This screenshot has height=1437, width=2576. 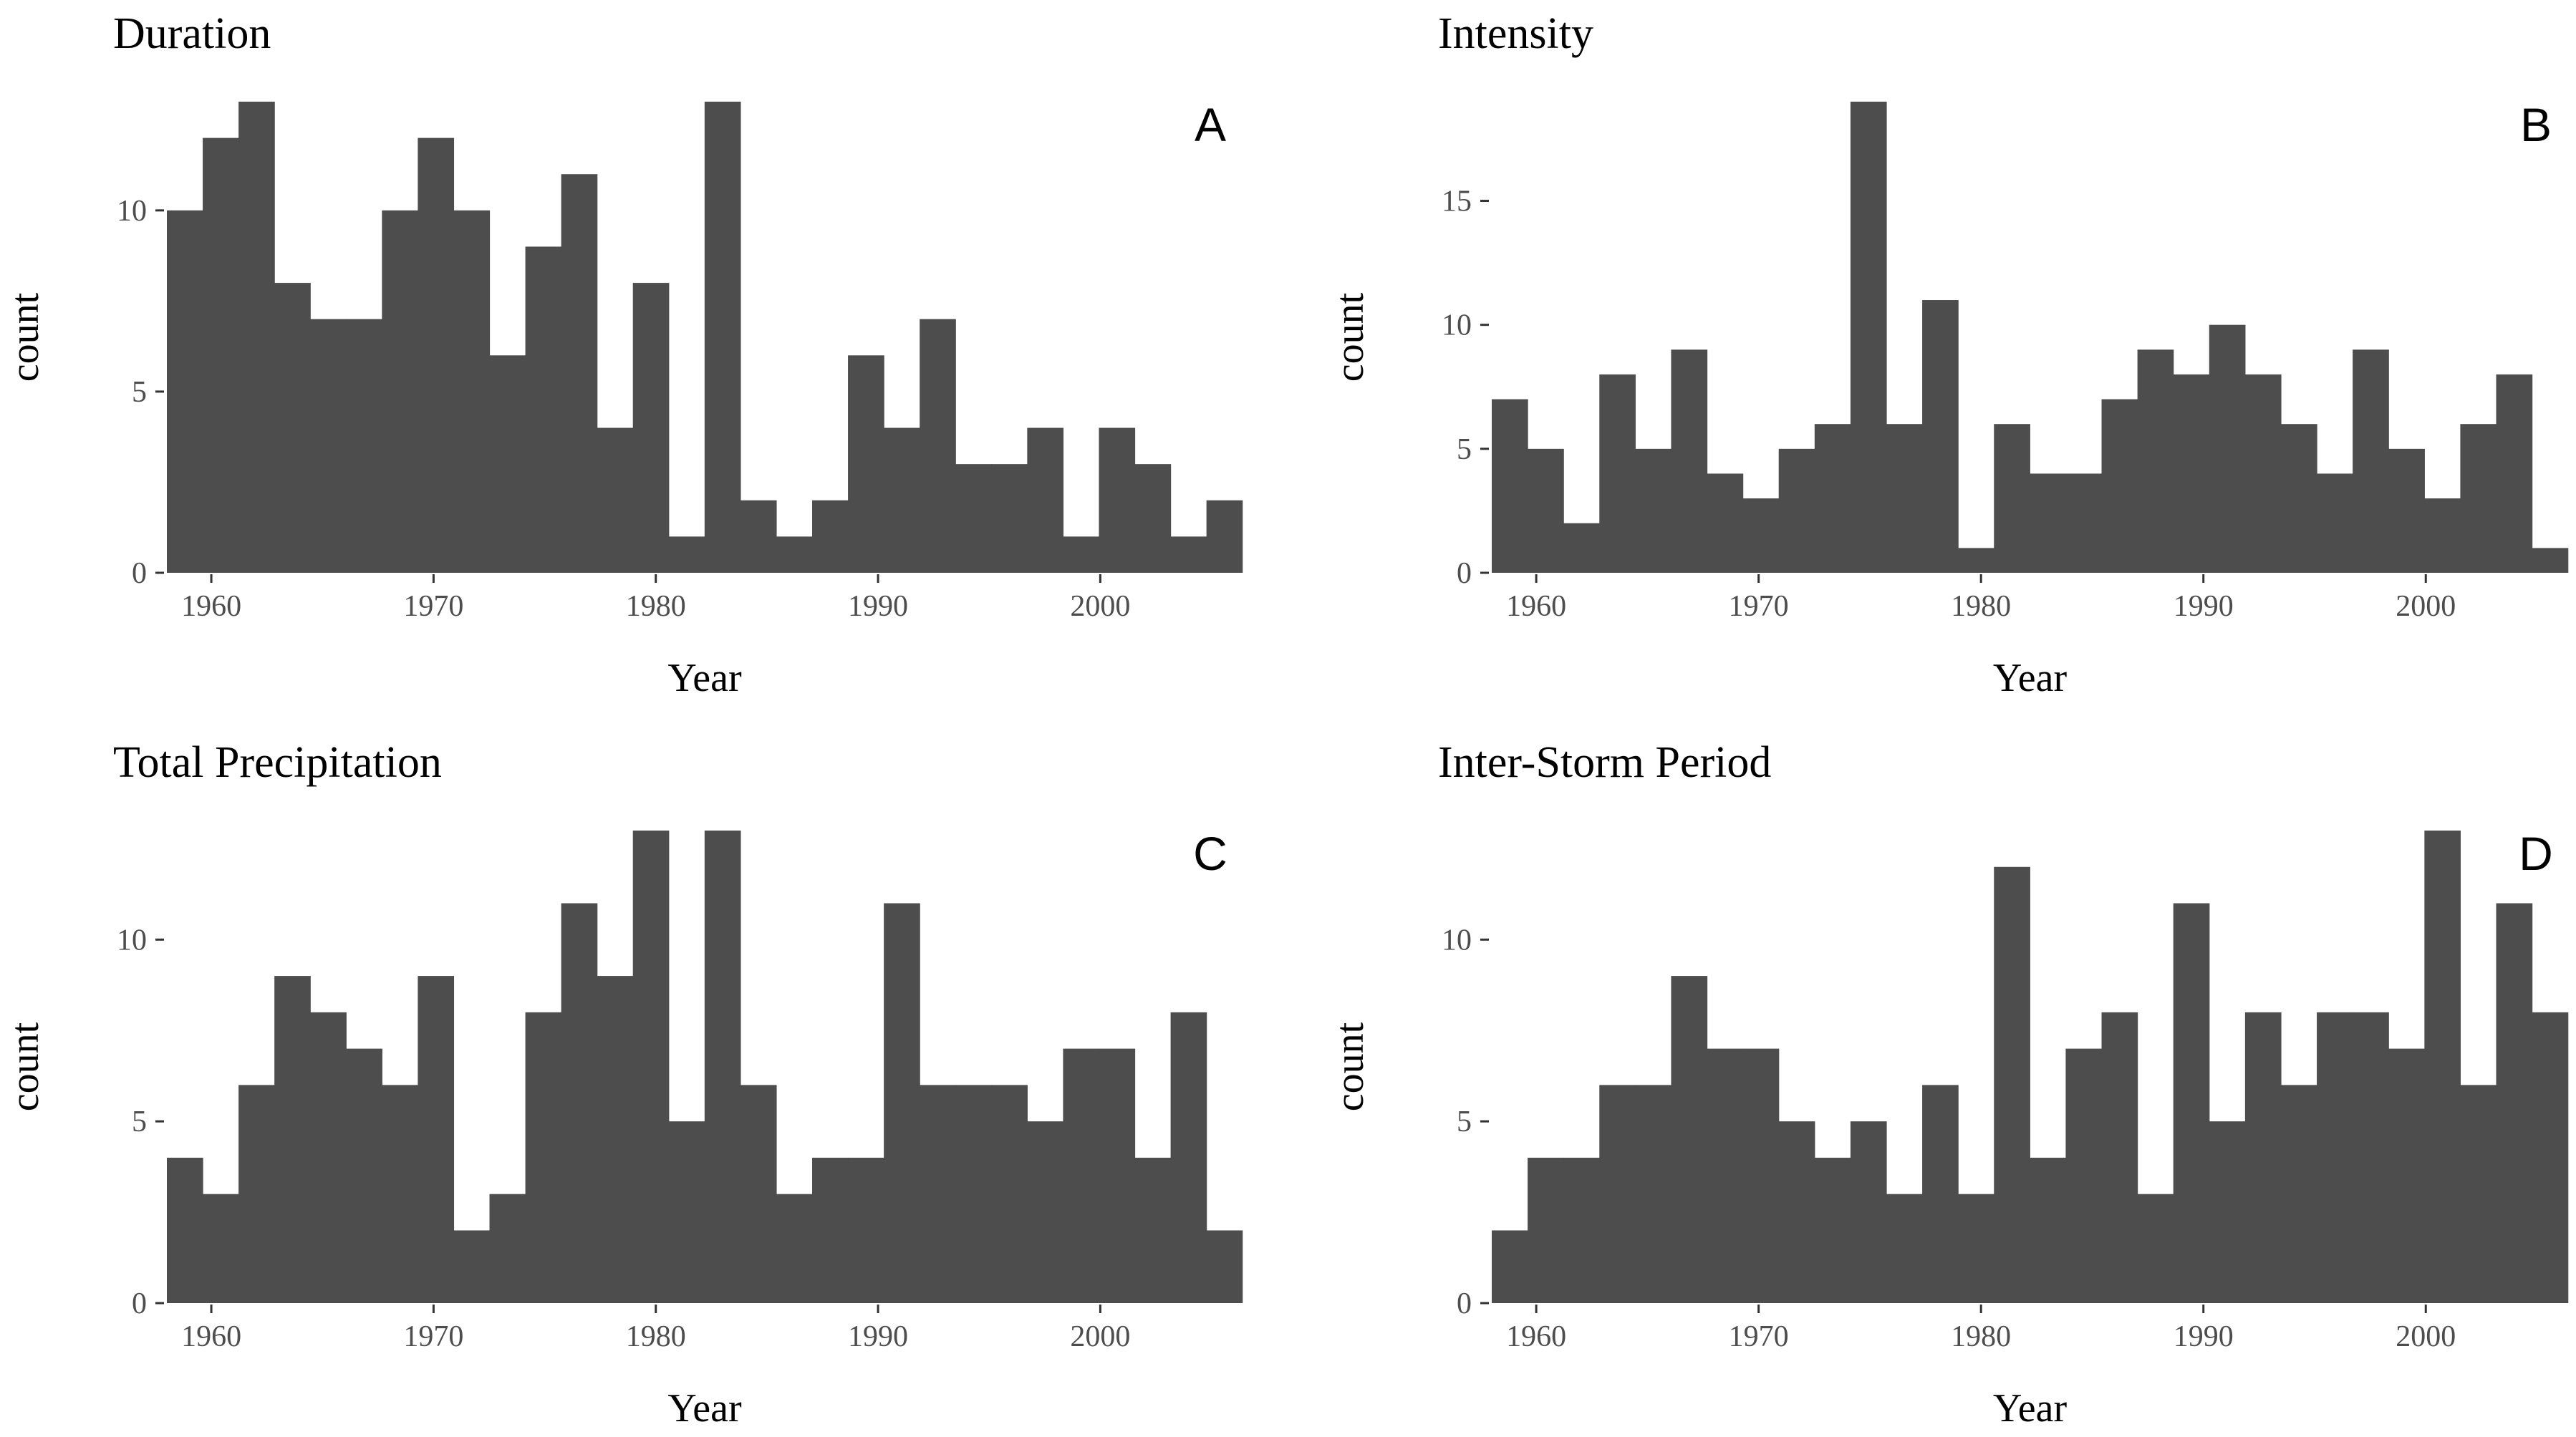 What do you see at coordinates (192, 33) in the screenshot?
I see `panel-title: Duration` at bounding box center [192, 33].